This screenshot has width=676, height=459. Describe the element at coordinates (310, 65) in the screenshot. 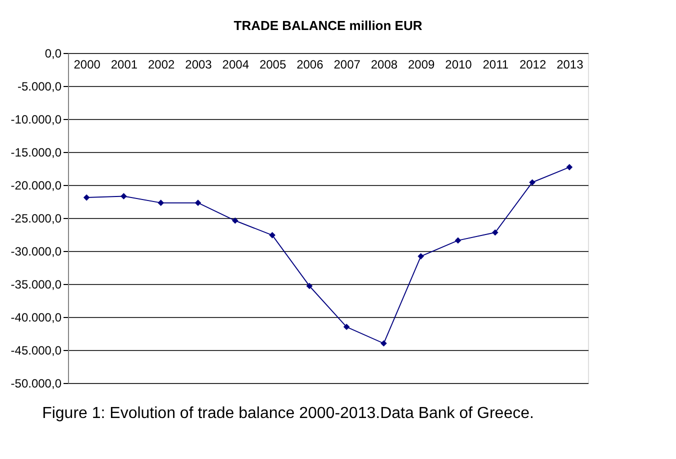

I see `x-tick-label: 2006` at that location.